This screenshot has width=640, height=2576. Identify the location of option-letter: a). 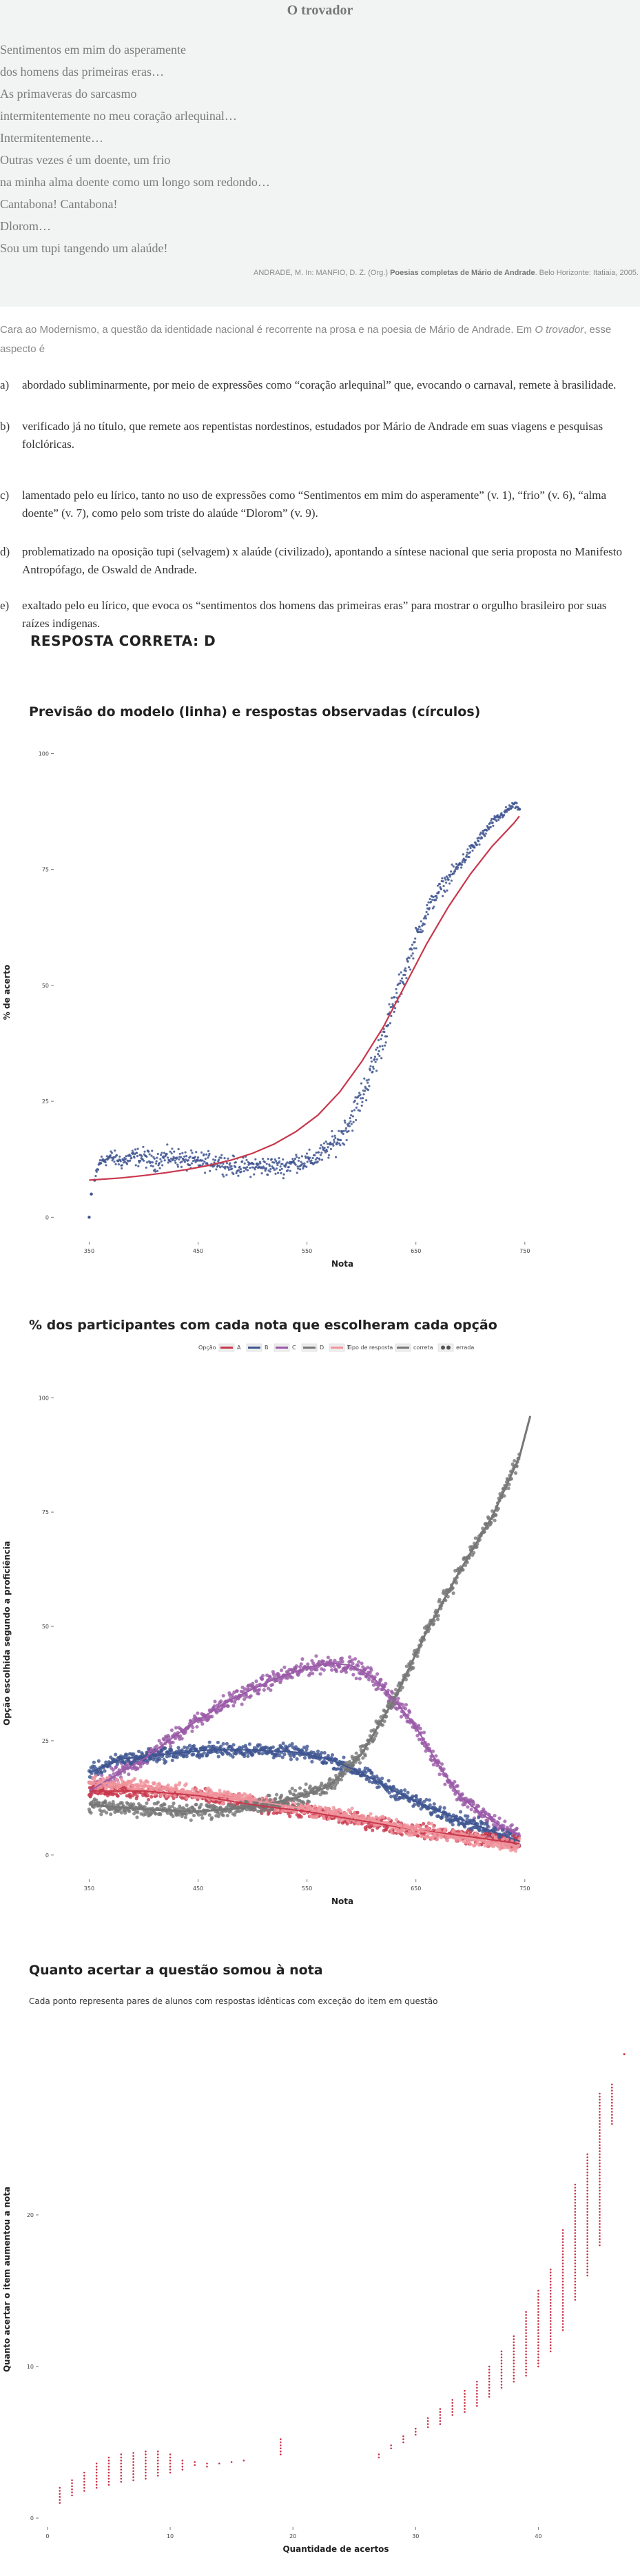
(5, 384).